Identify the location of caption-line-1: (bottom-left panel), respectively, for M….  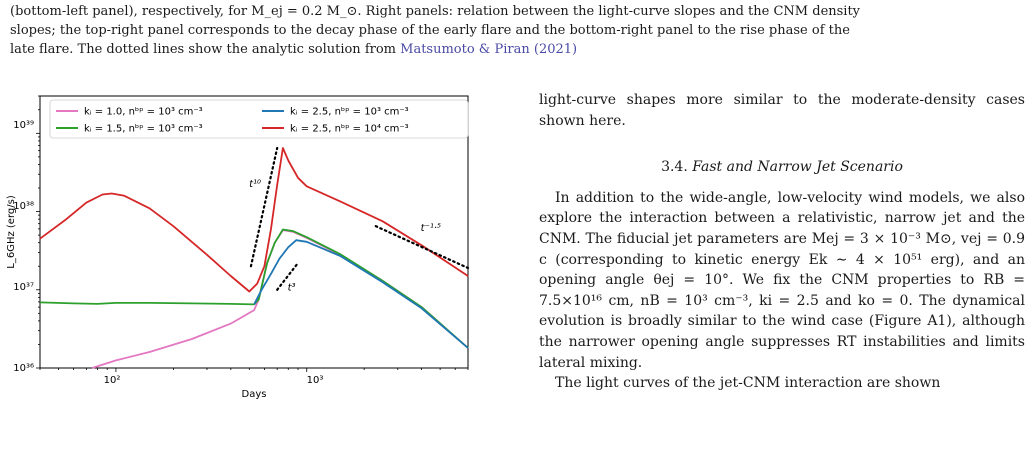
(435, 11).